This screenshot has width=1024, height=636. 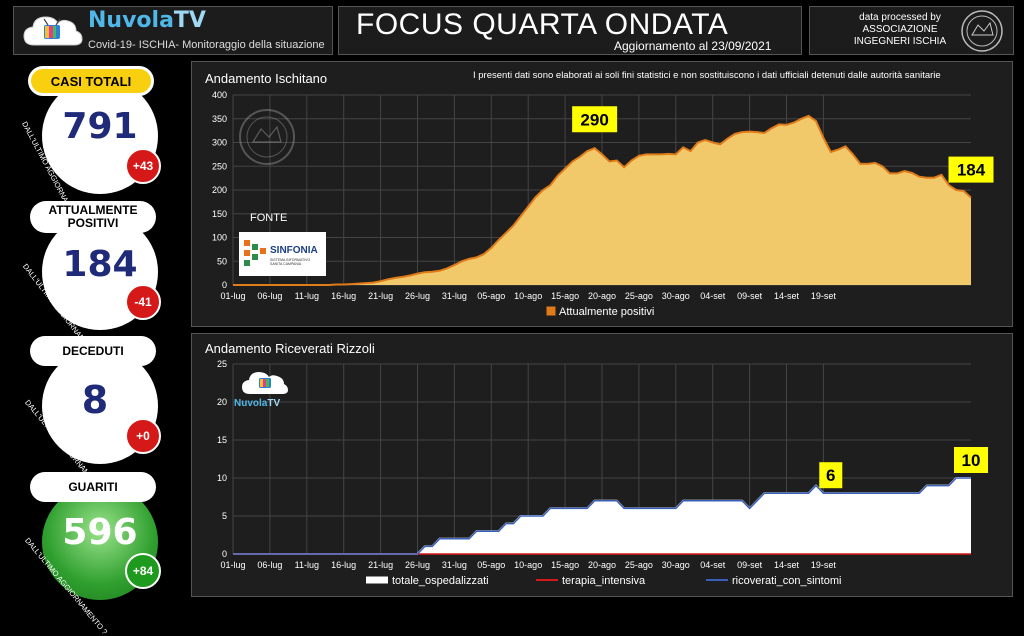 What do you see at coordinates (100, 532) in the screenshot?
I see `stat-value: 596` at bounding box center [100, 532].